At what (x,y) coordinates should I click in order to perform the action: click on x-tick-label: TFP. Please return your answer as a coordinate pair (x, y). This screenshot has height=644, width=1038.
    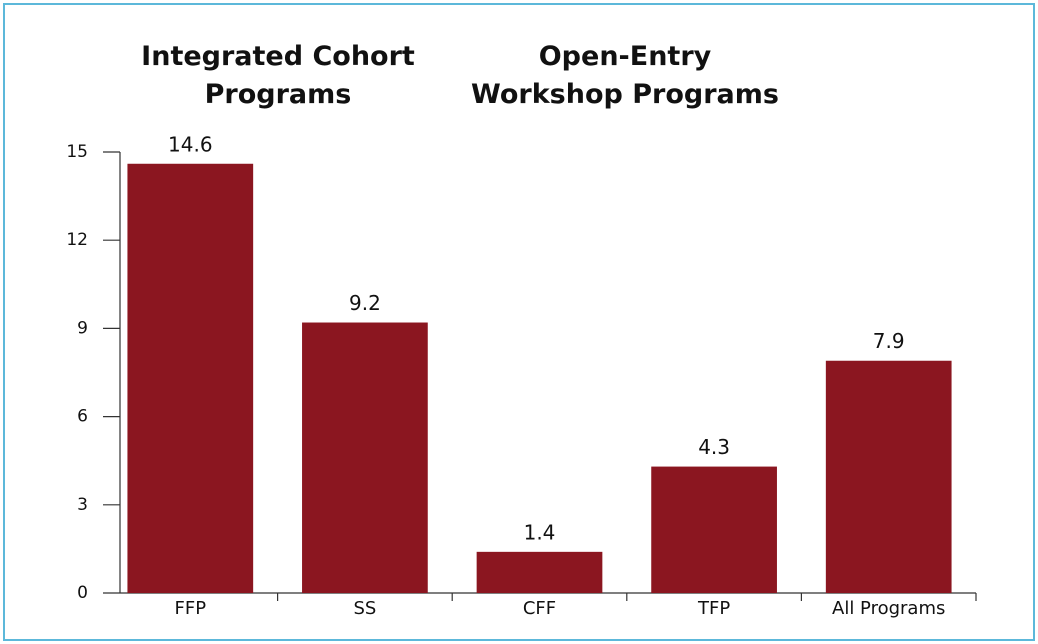
    Looking at the image, I should click on (713, 608).